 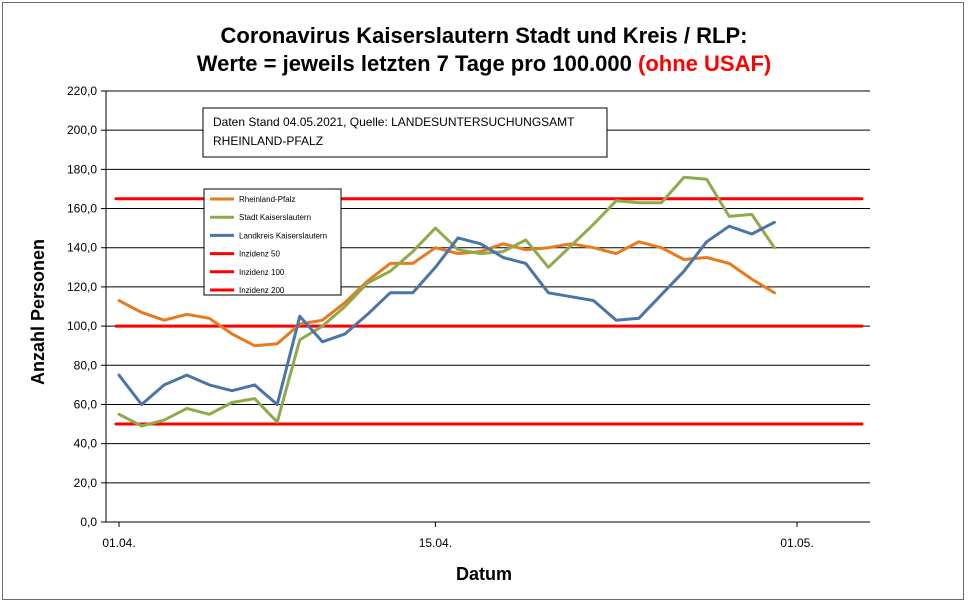 What do you see at coordinates (86, 404) in the screenshot?
I see `y-tick-label: 60,0` at bounding box center [86, 404].